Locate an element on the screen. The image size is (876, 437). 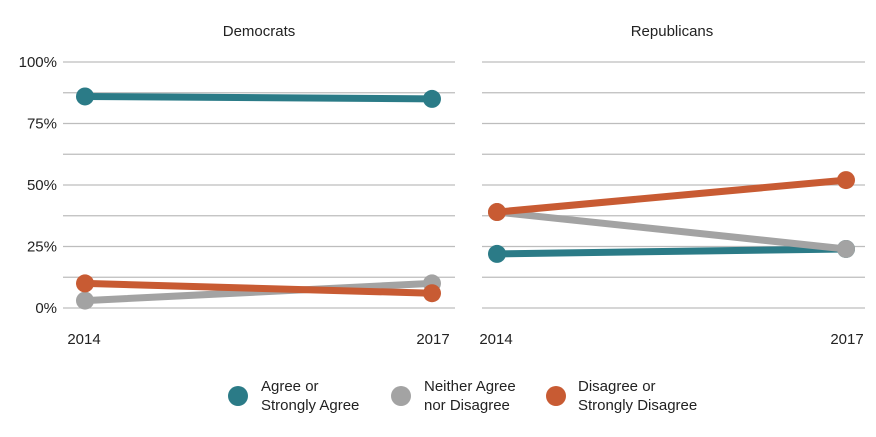
legend-label: nor Disagree is located at coordinates (467, 405).